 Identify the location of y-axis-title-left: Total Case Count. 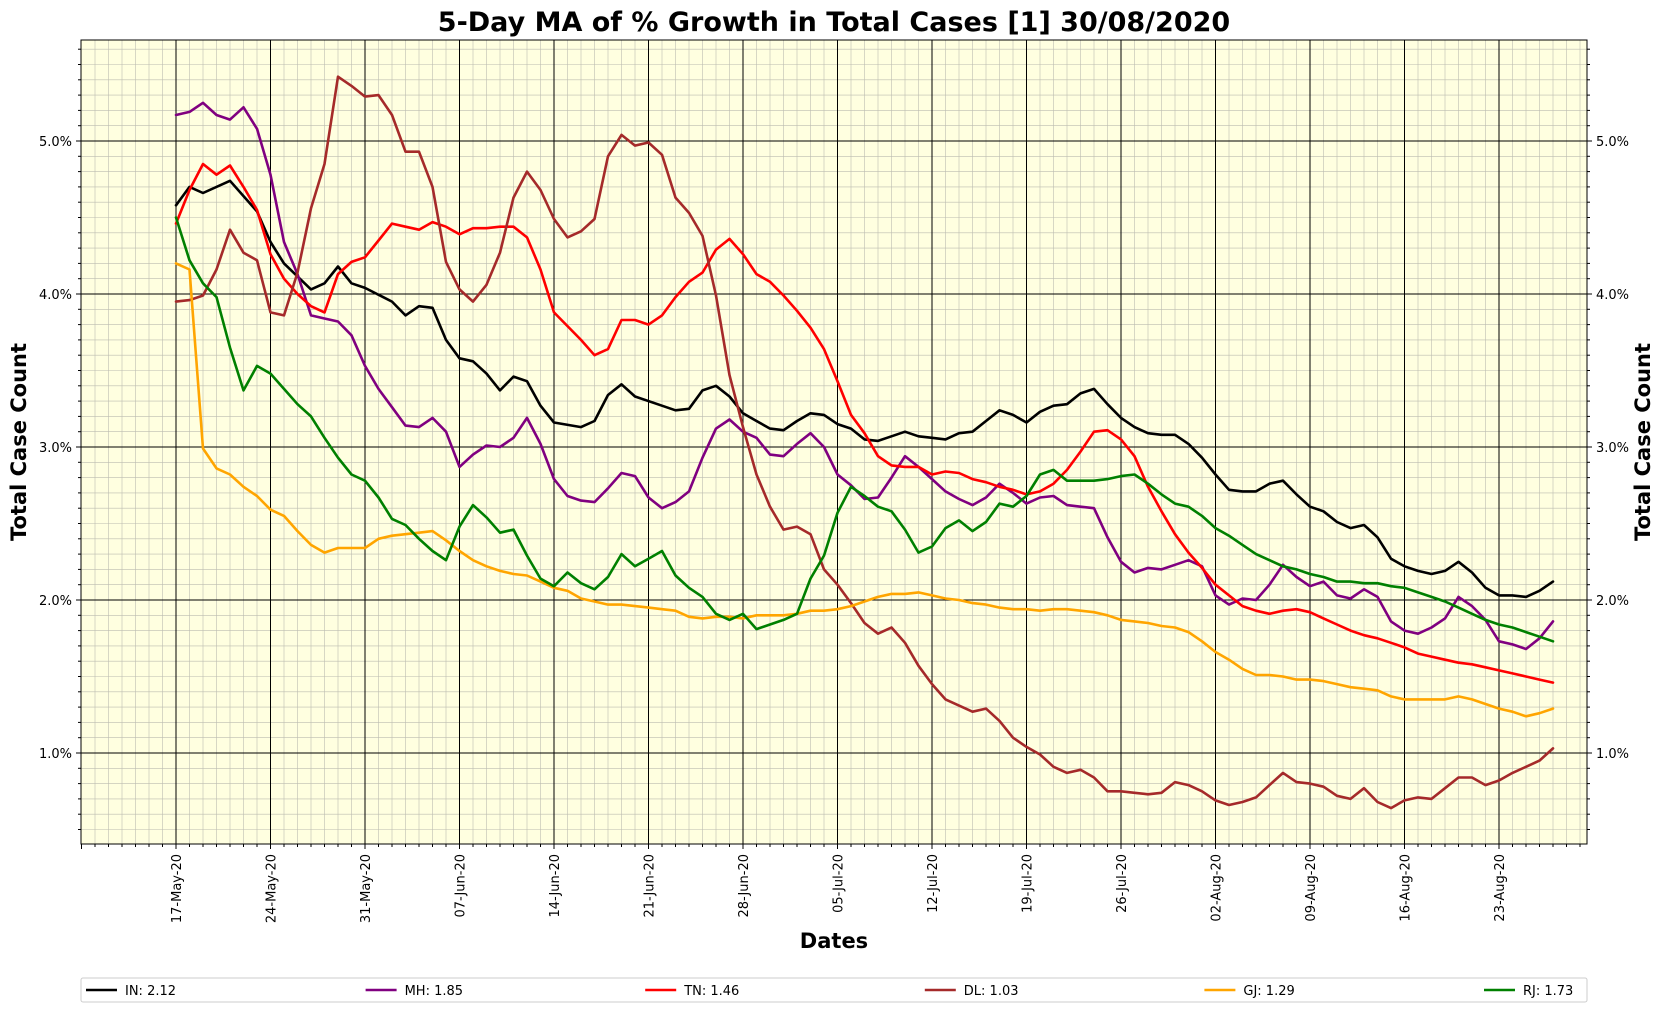
(19, 442).